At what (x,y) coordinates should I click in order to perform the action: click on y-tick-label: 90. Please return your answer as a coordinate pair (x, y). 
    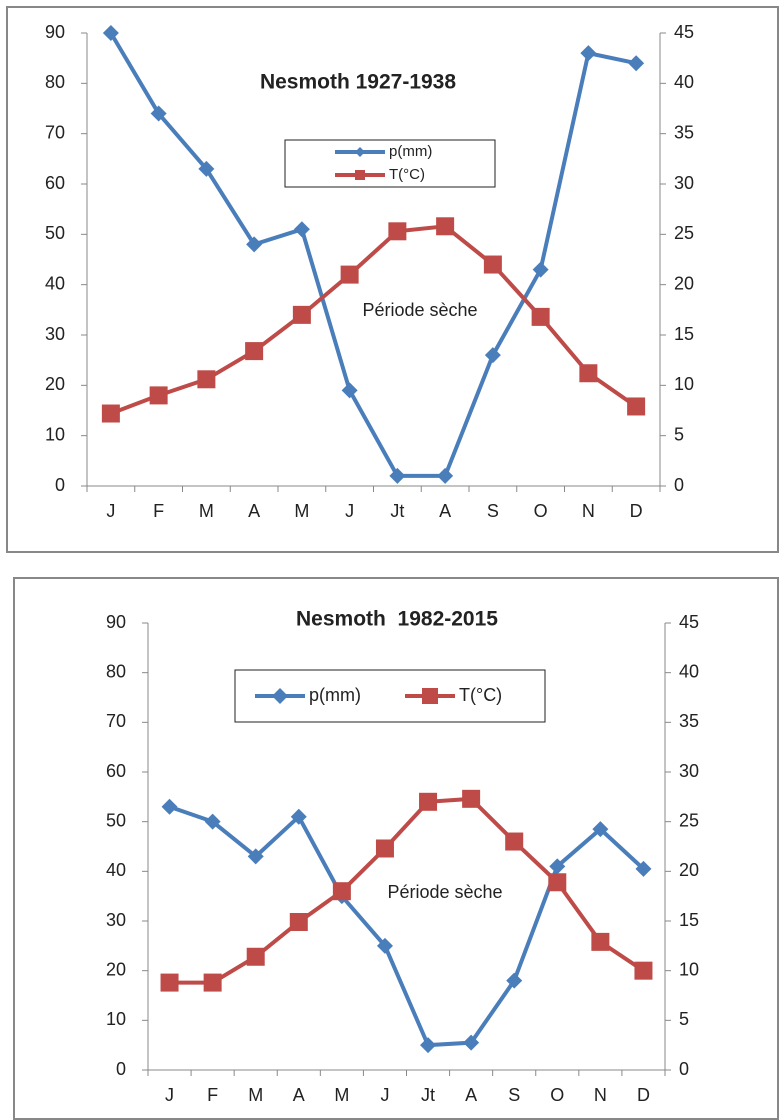
    Looking at the image, I should click on (55, 32).